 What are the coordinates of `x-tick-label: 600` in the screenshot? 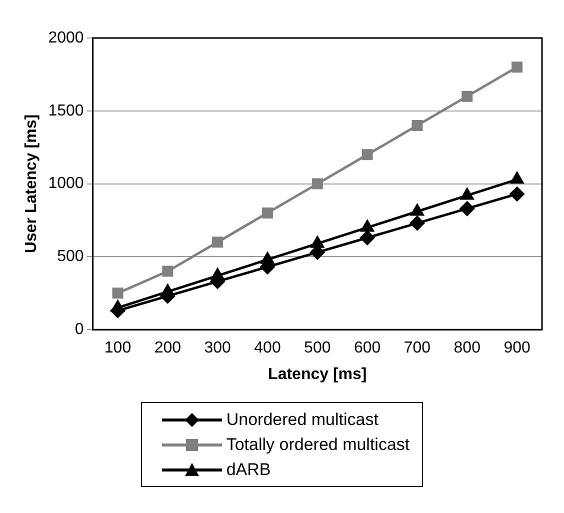 It's located at (367, 348).